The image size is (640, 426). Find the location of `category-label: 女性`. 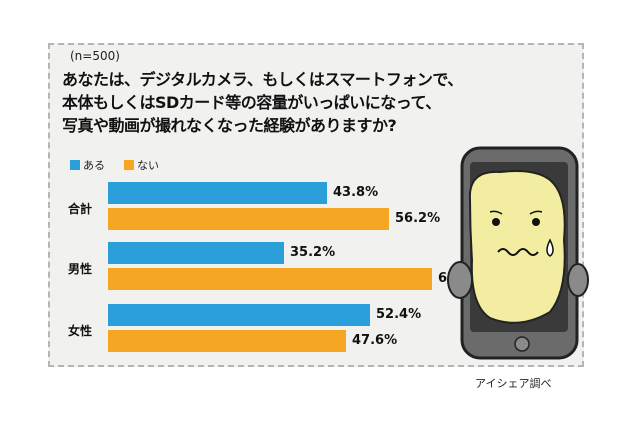

category-label: 女性 is located at coordinates (80, 331).